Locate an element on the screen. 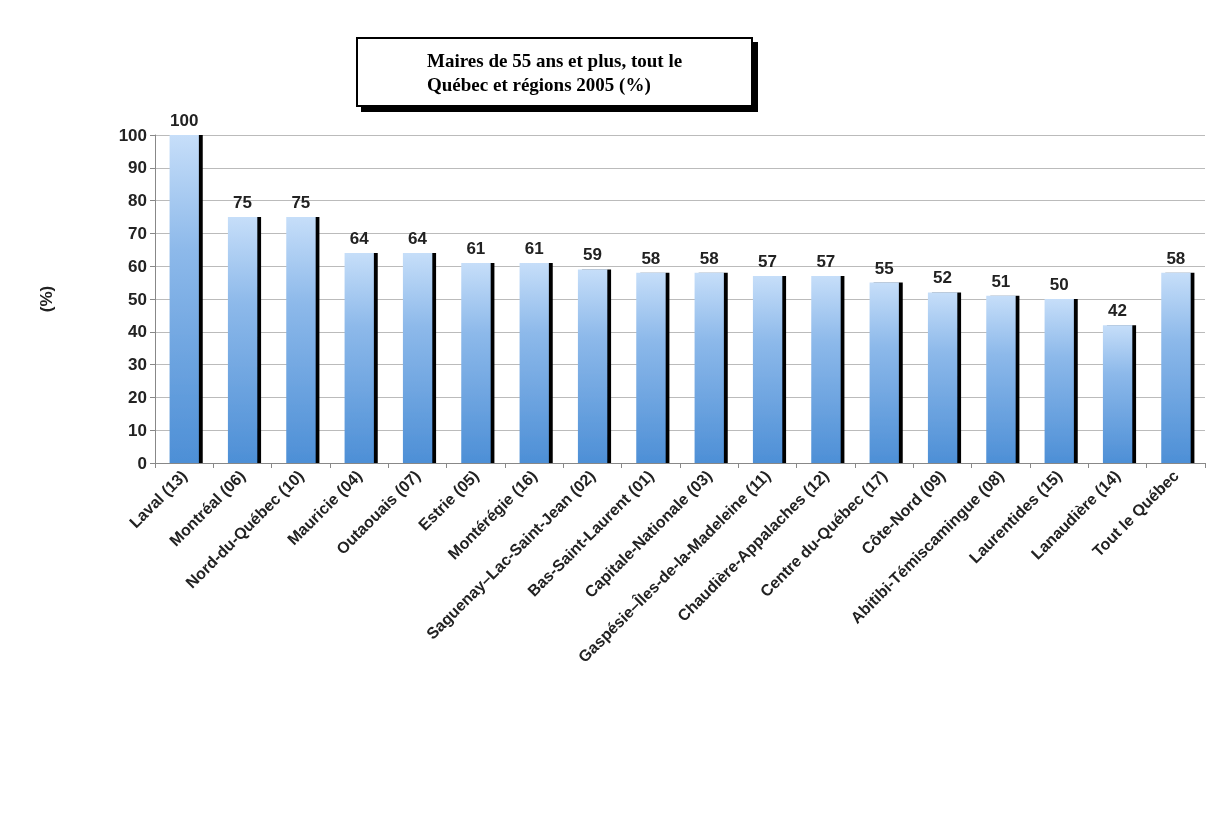  y-tick-label: 60 is located at coordinates (137, 266).